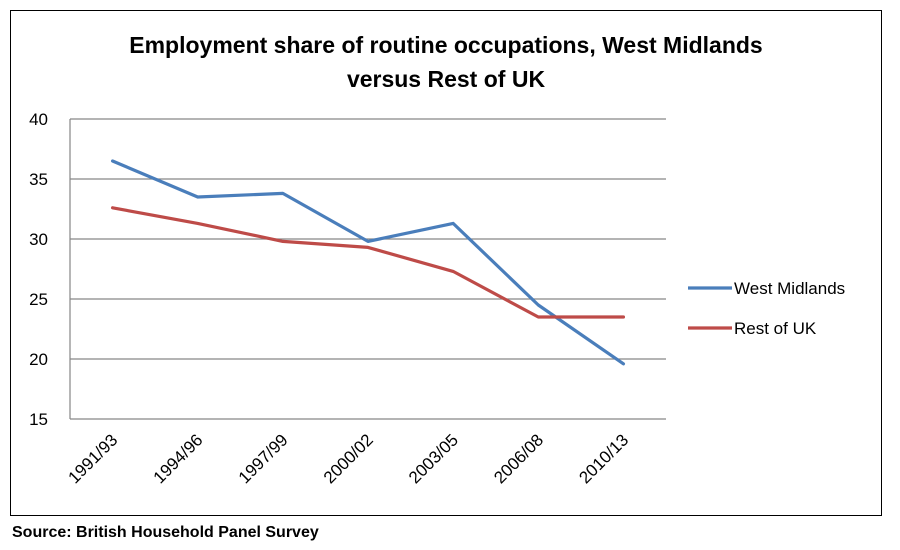  Describe the element at coordinates (38, 239) in the screenshot. I see `y-tick-label: 30` at that location.